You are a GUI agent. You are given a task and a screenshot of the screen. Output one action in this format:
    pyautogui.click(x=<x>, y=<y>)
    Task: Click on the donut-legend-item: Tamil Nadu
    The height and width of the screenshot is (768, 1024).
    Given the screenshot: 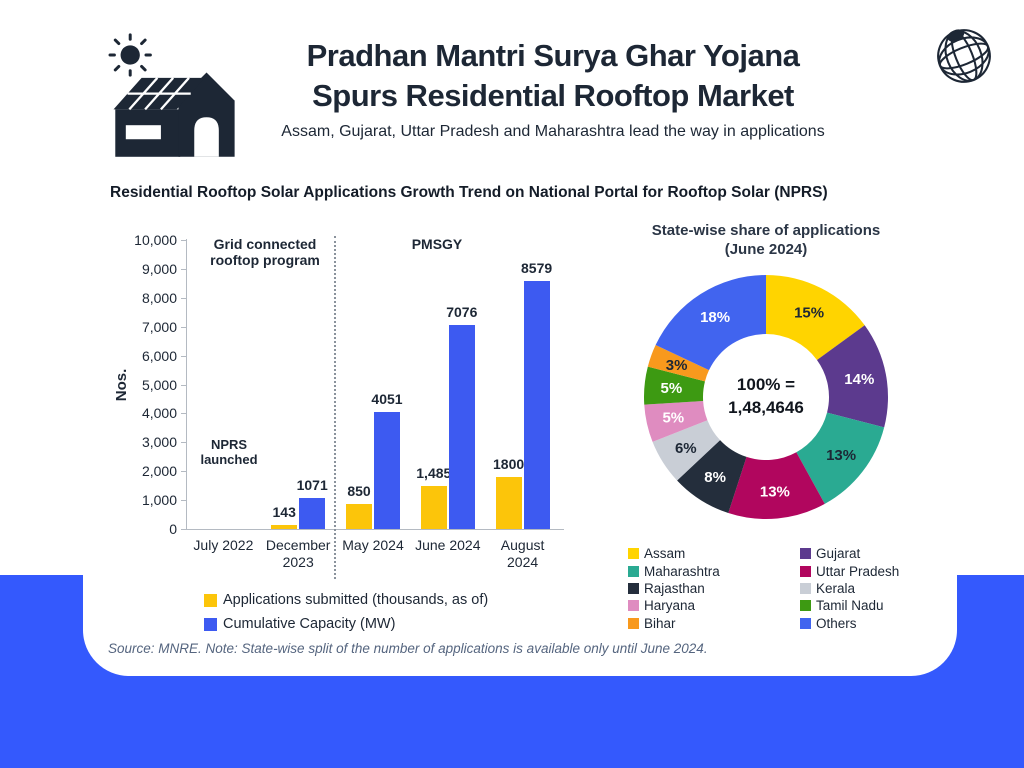 What is the action you would take?
    pyautogui.click(x=880, y=605)
    